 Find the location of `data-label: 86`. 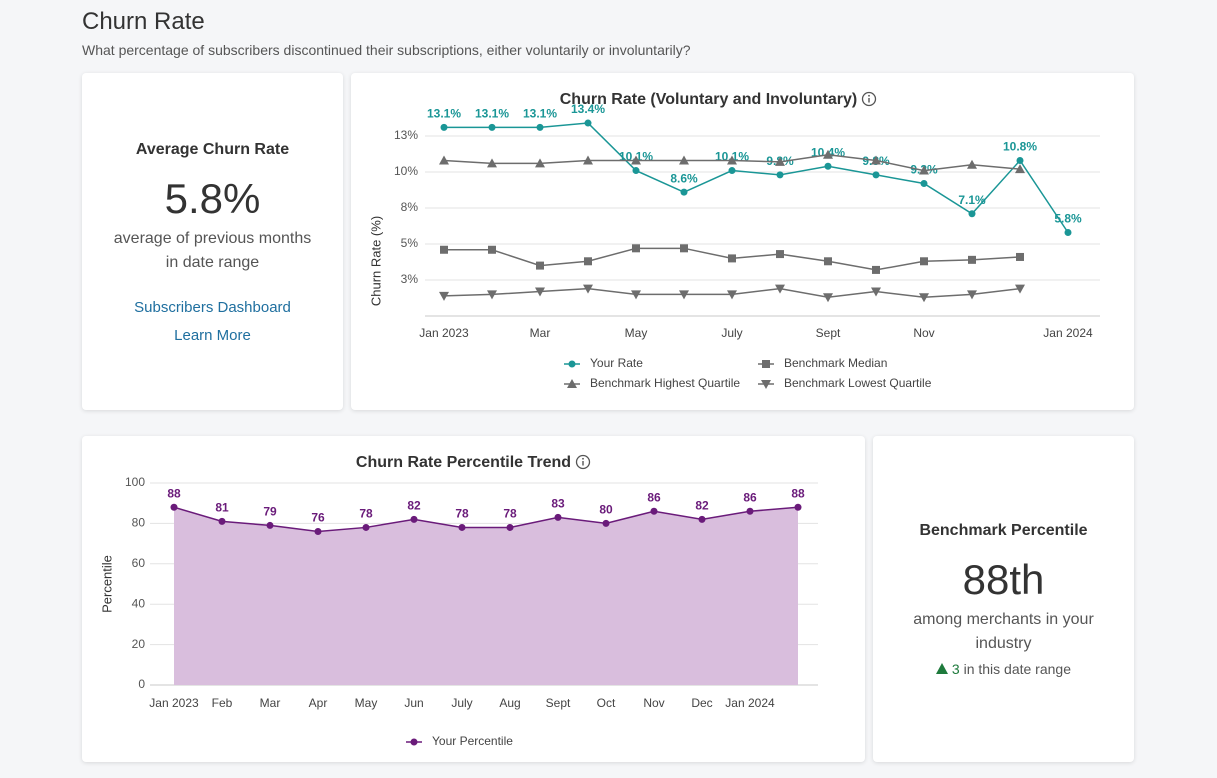

data-label: 86 is located at coordinates (750, 497).